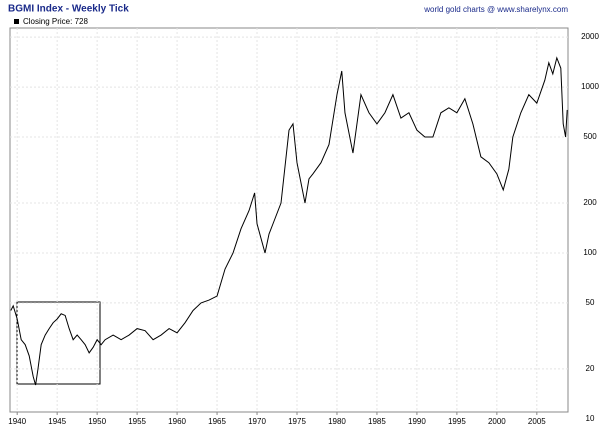 The height and width of the screenshot is (443, 600). I want to click on y-tick-label: 10, so click(590, 418).